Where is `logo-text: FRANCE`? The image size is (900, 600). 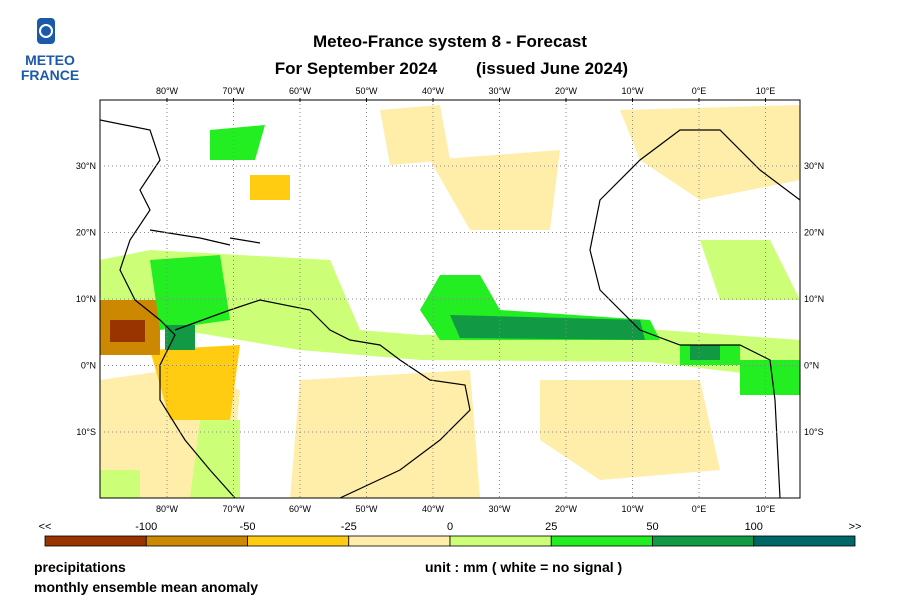
logo-text: FRANCE is located at coordinates (50, 75).